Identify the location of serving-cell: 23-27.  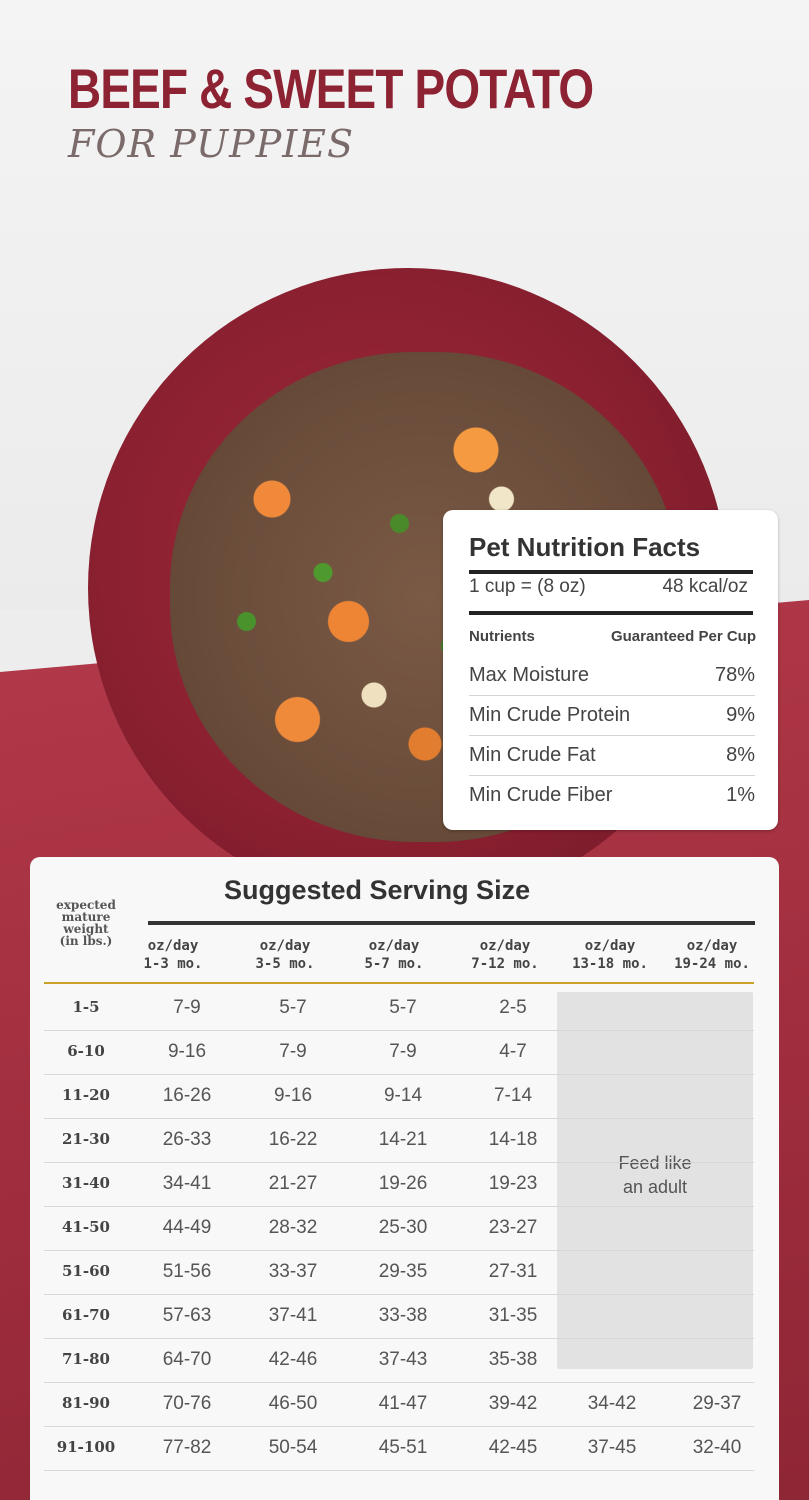
(513, 1227).